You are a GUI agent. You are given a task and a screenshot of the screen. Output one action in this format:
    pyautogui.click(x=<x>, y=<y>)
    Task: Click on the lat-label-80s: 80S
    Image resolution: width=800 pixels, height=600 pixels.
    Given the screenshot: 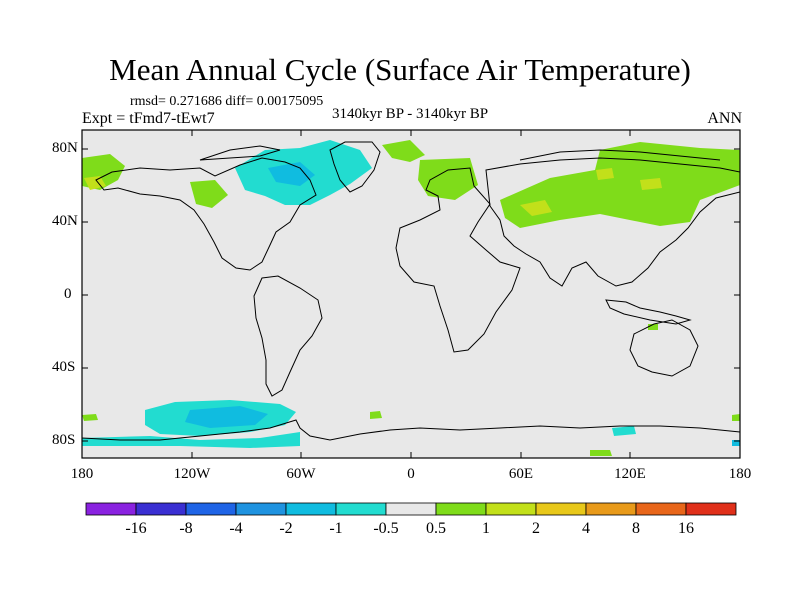 What is the action you would take?
    pyautogui.click(x=64, y=440)
    